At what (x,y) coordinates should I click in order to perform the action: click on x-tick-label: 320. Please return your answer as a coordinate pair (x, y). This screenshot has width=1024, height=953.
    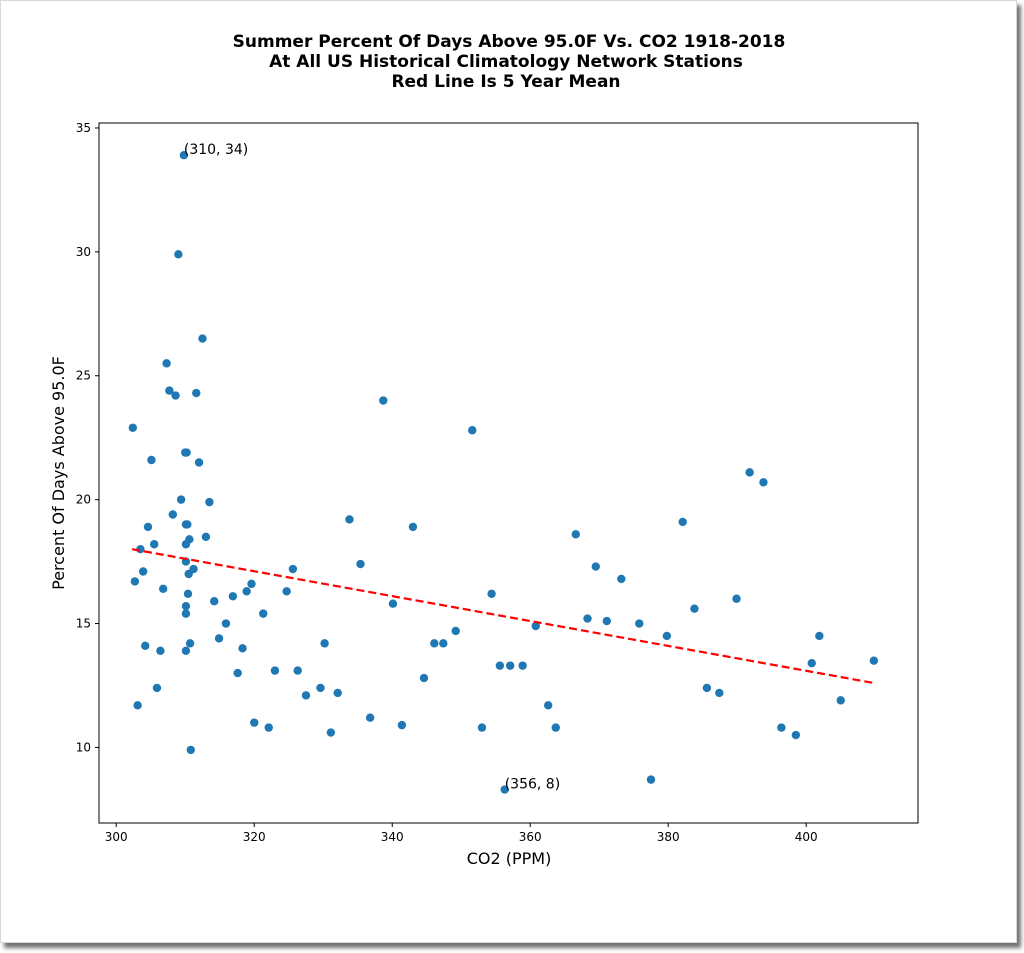
    Looking at the image, I should click on (254, 837).